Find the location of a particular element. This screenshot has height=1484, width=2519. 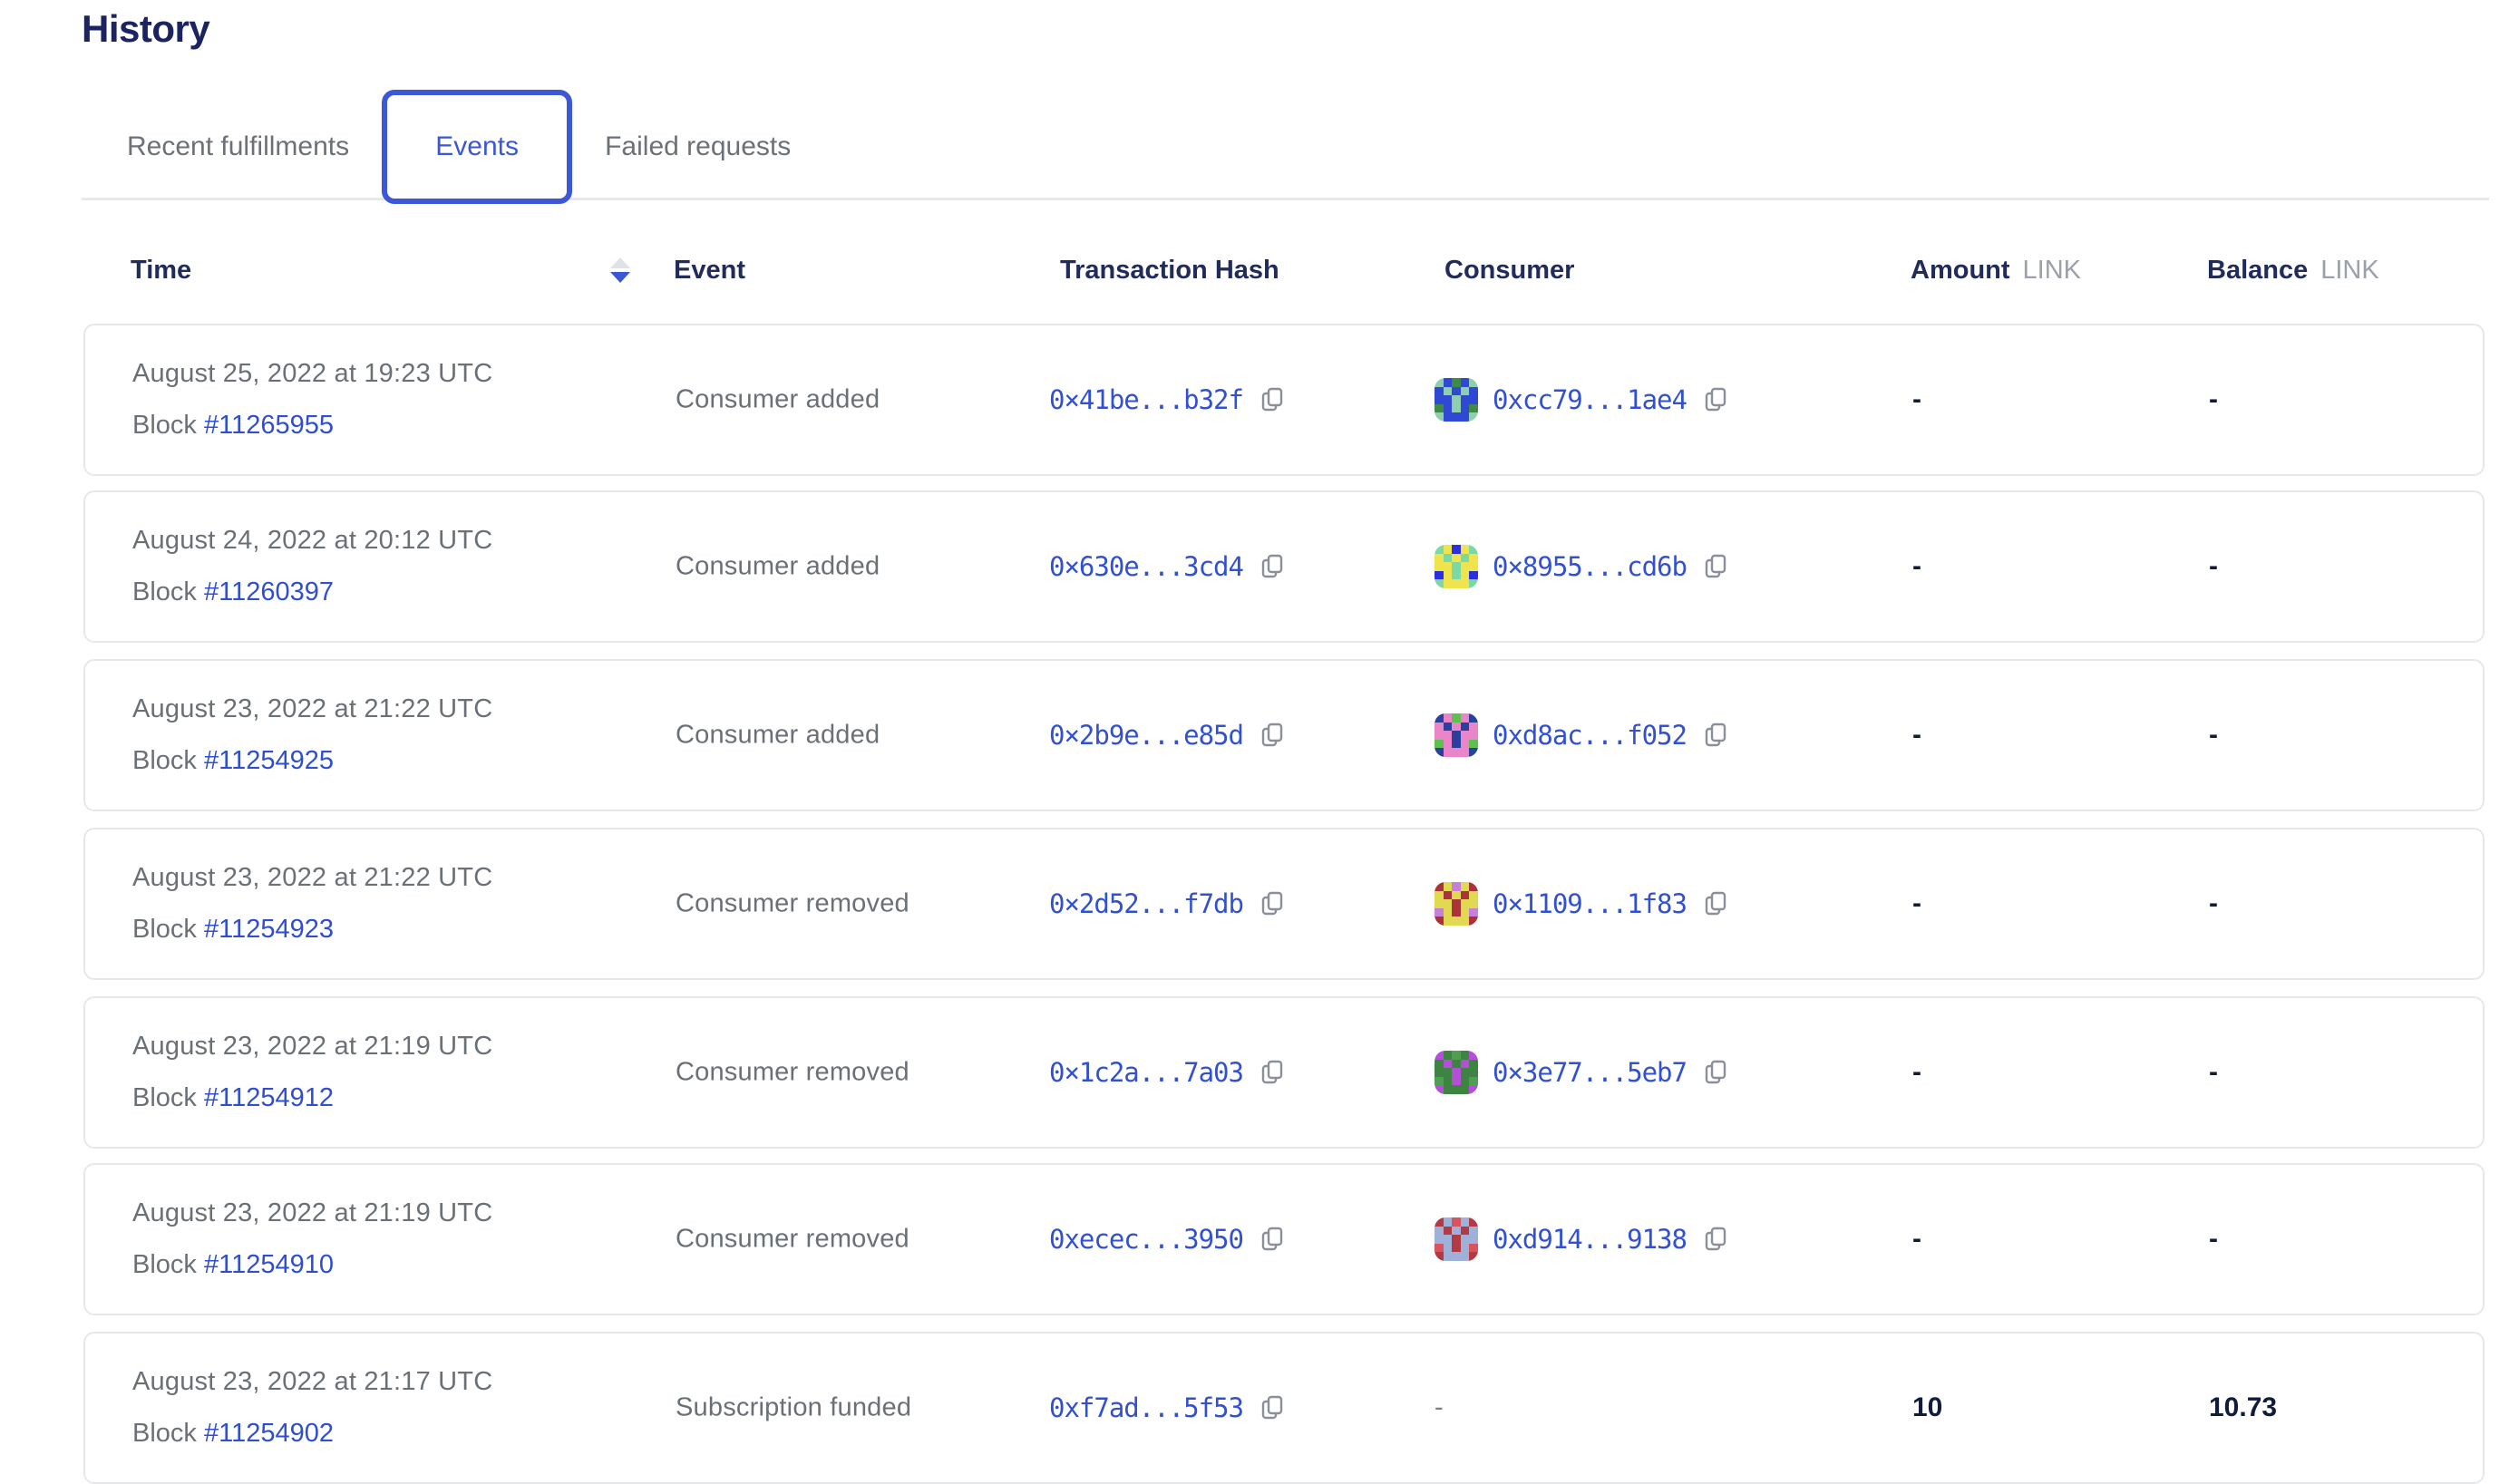

consumer-address-link: 0×3e77...5eb7 is located at coordinates (1590, 1072).